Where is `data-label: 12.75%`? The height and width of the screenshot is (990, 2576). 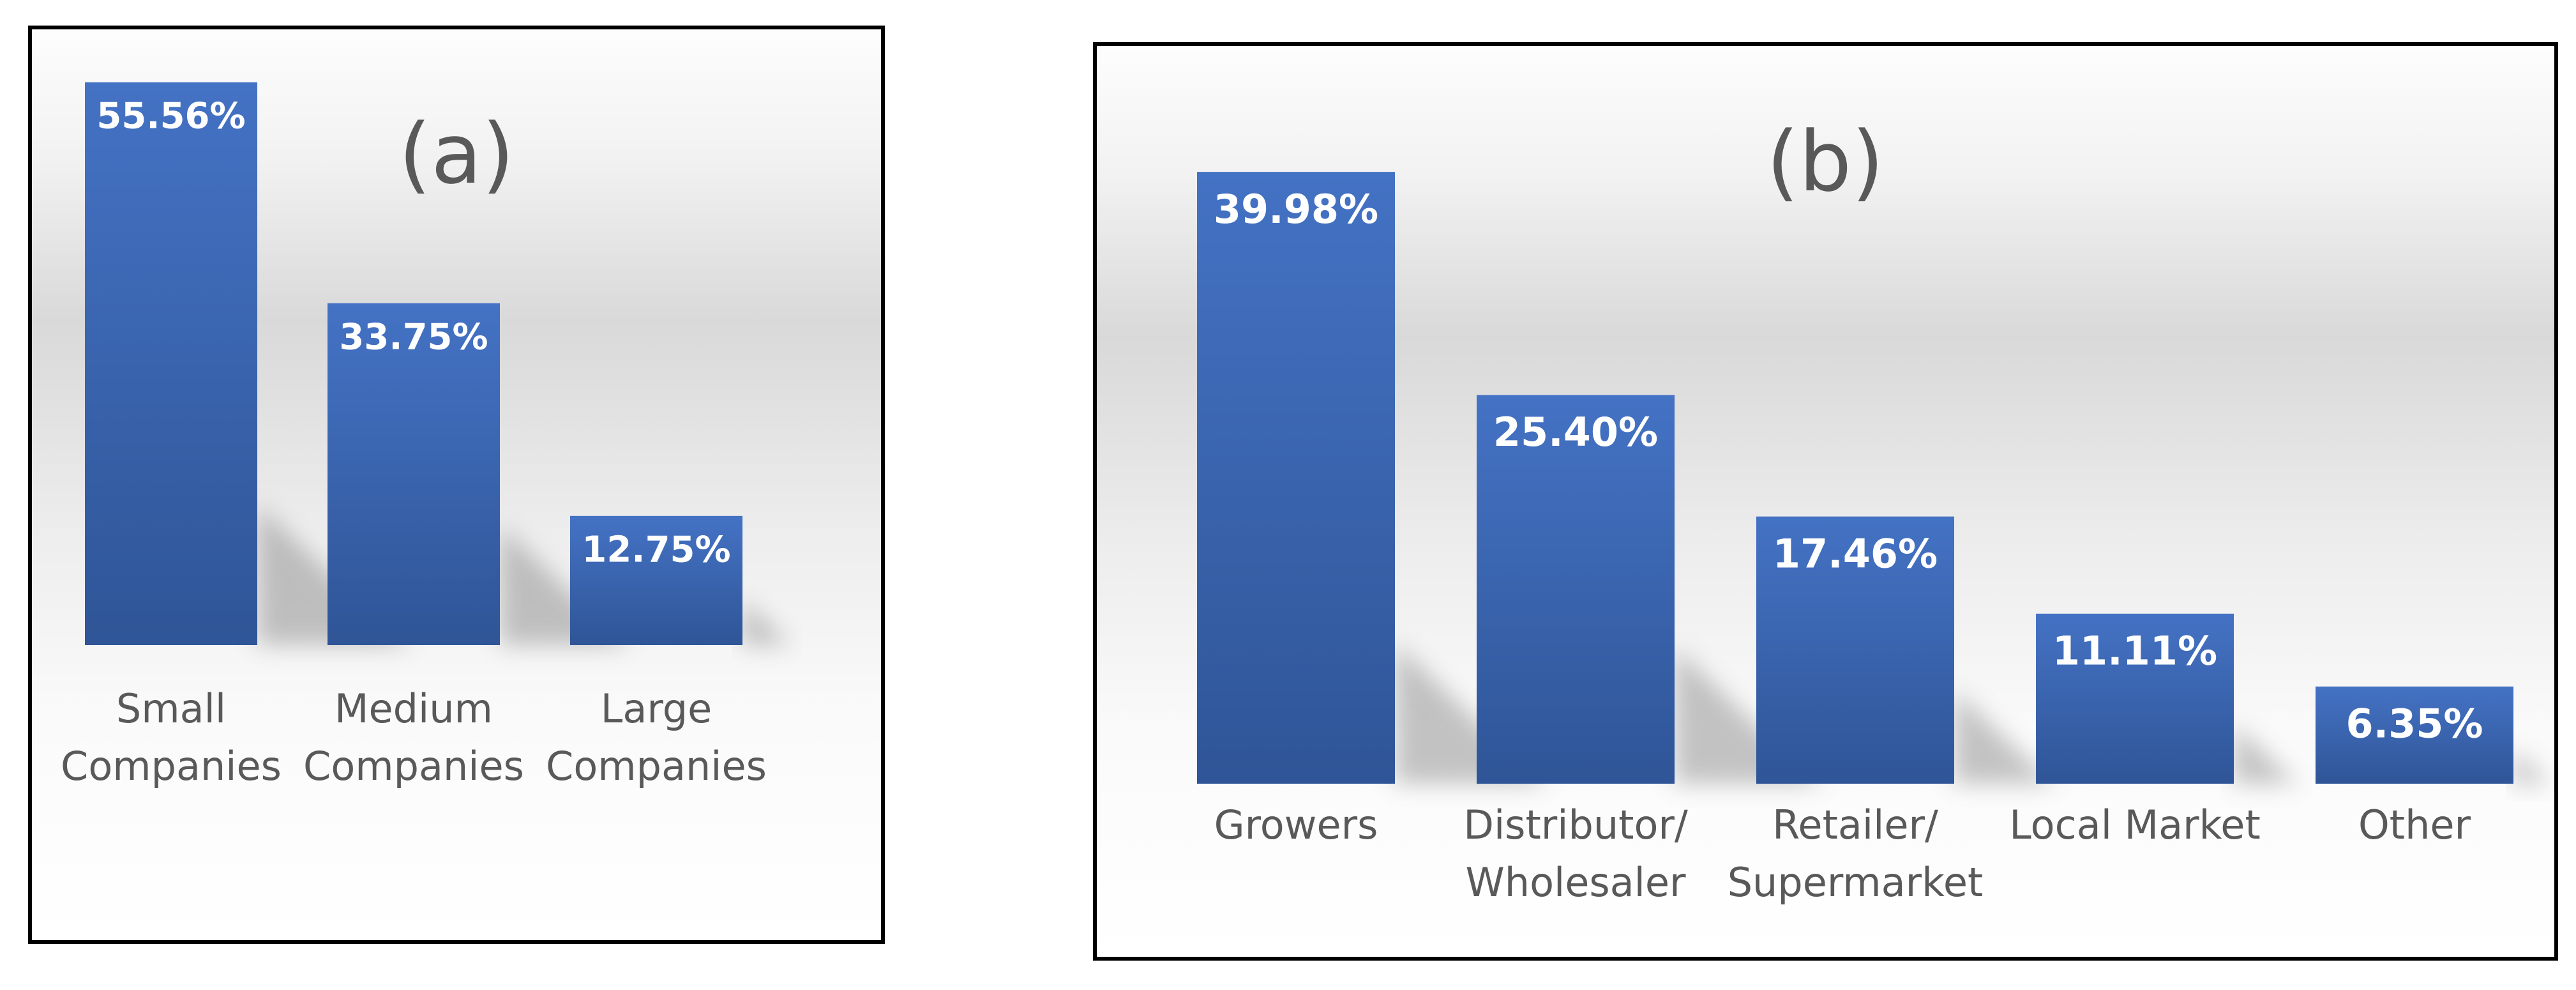
data-label: 12.75% is located at coordinates (656, 549).